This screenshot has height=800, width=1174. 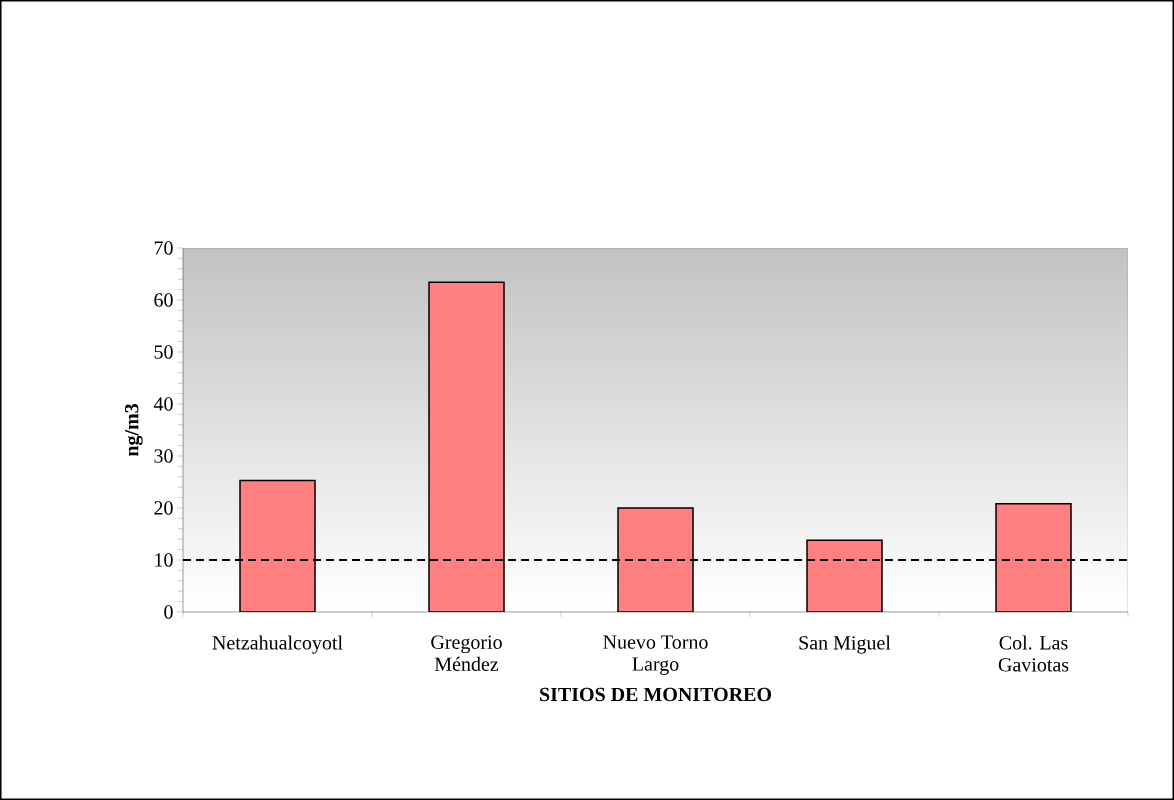 What do you see at coordinates (845, 644) in the screenshot?
I see `x-tick-label: San Miguel` at bounding box center [845, 644].